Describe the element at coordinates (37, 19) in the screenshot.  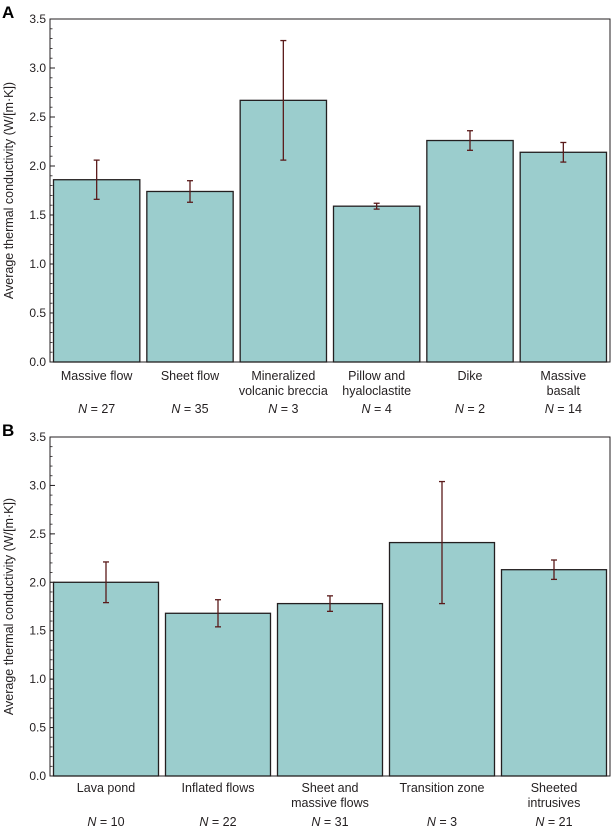
I see `chart0-y-tick-label: 3.5` at that location.